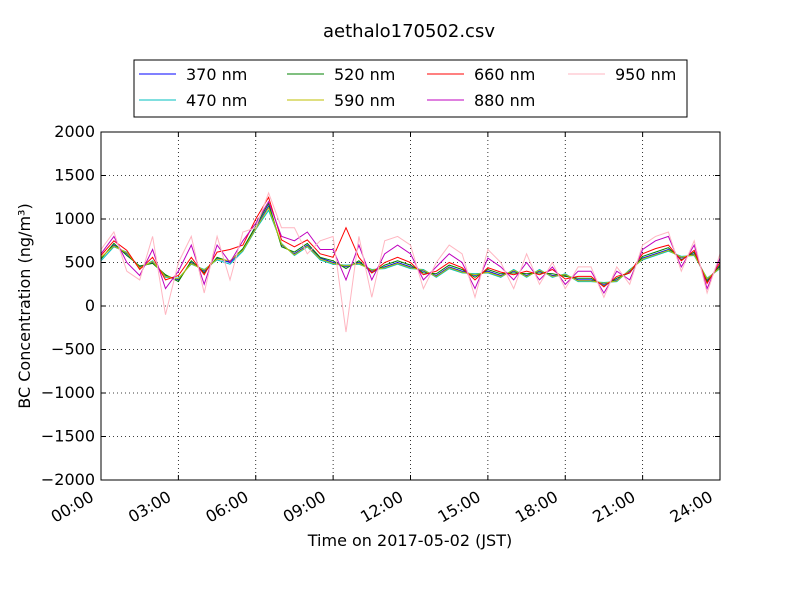 This screenshot has width=800, height=600. I want to click on legend-label: 370 nm, so click(216, 74).